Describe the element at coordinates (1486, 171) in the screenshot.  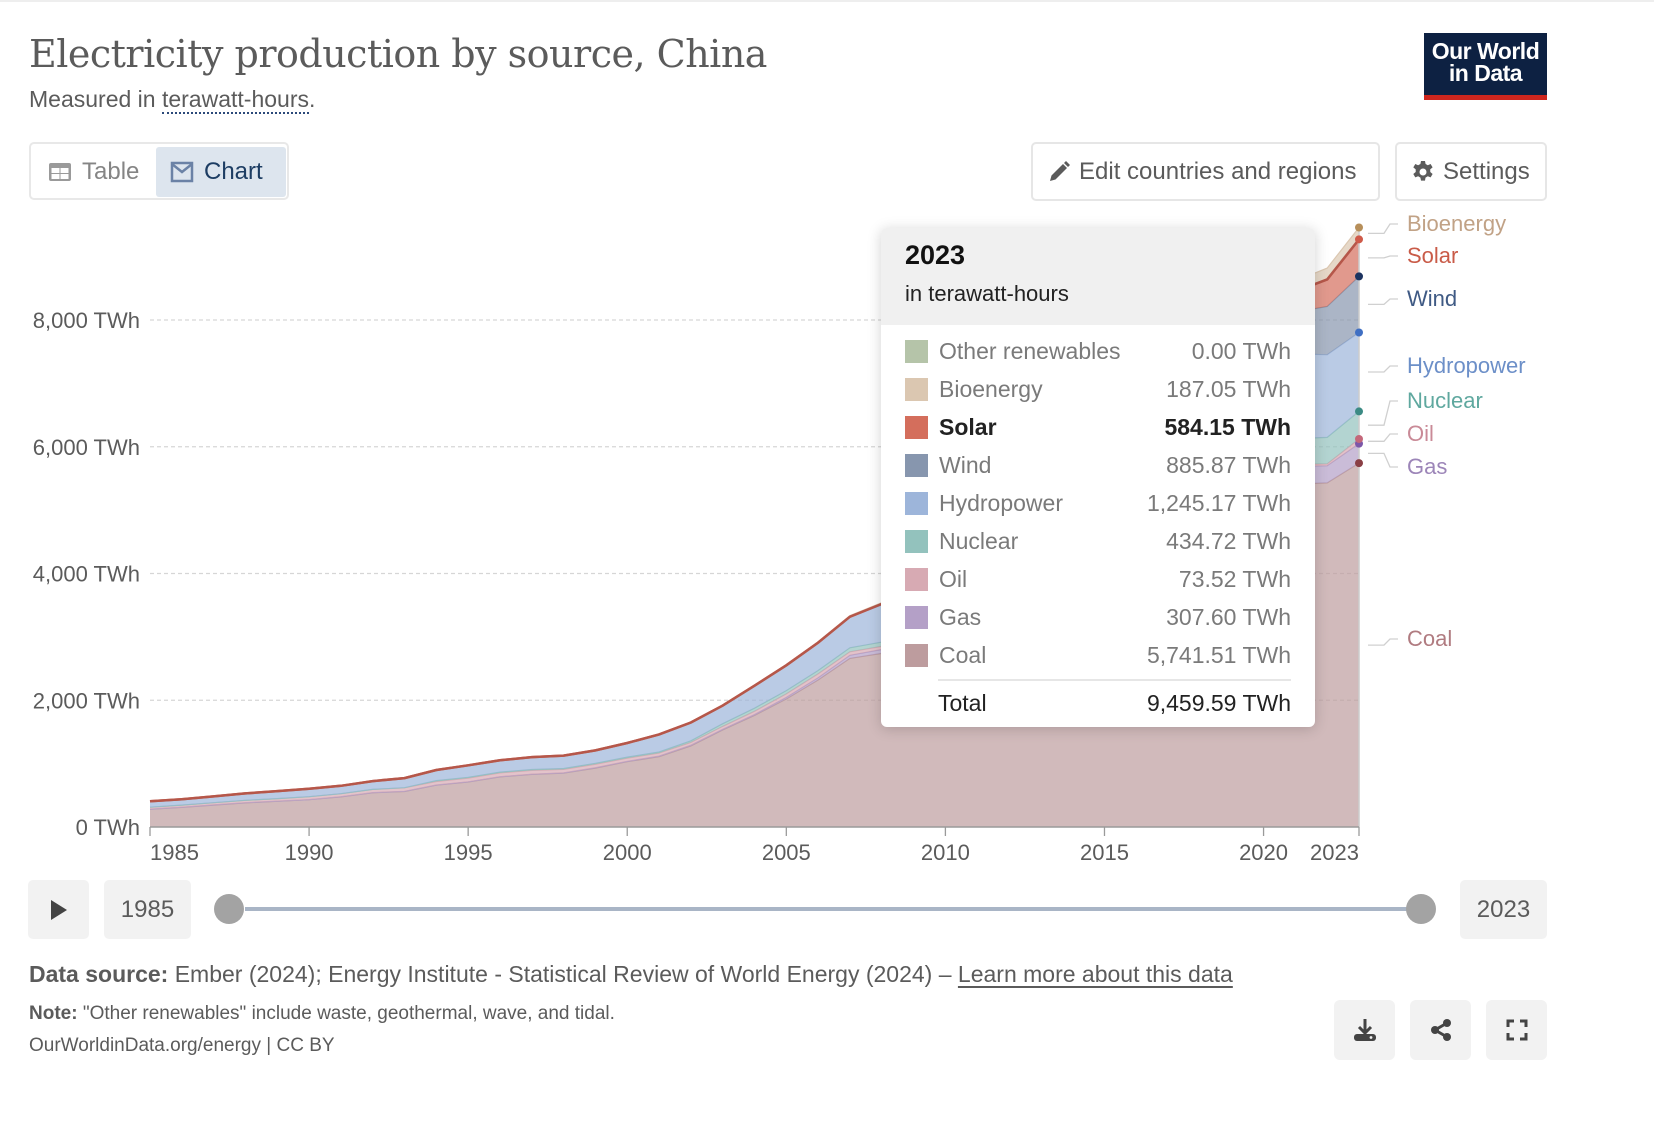
I see `settings-label: Settings` at that location.